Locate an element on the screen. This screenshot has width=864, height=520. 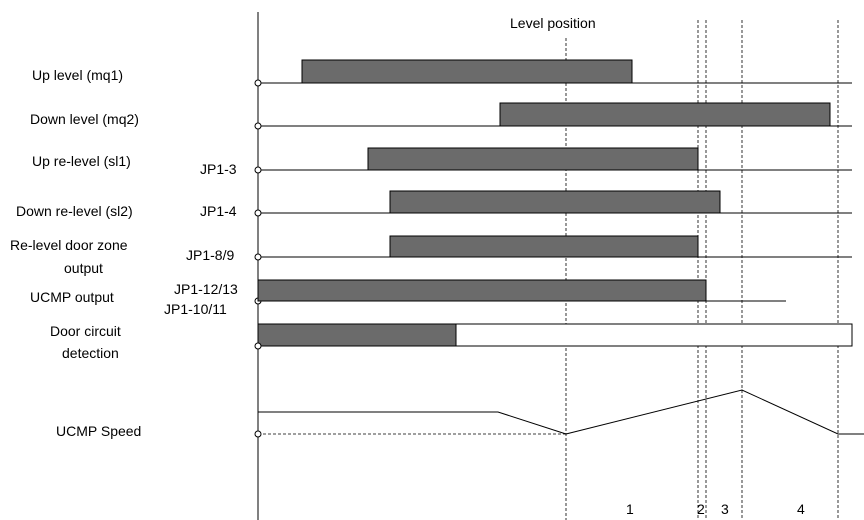
signal-label: Down re-level (sl2) is located at coordinates (74, 211).